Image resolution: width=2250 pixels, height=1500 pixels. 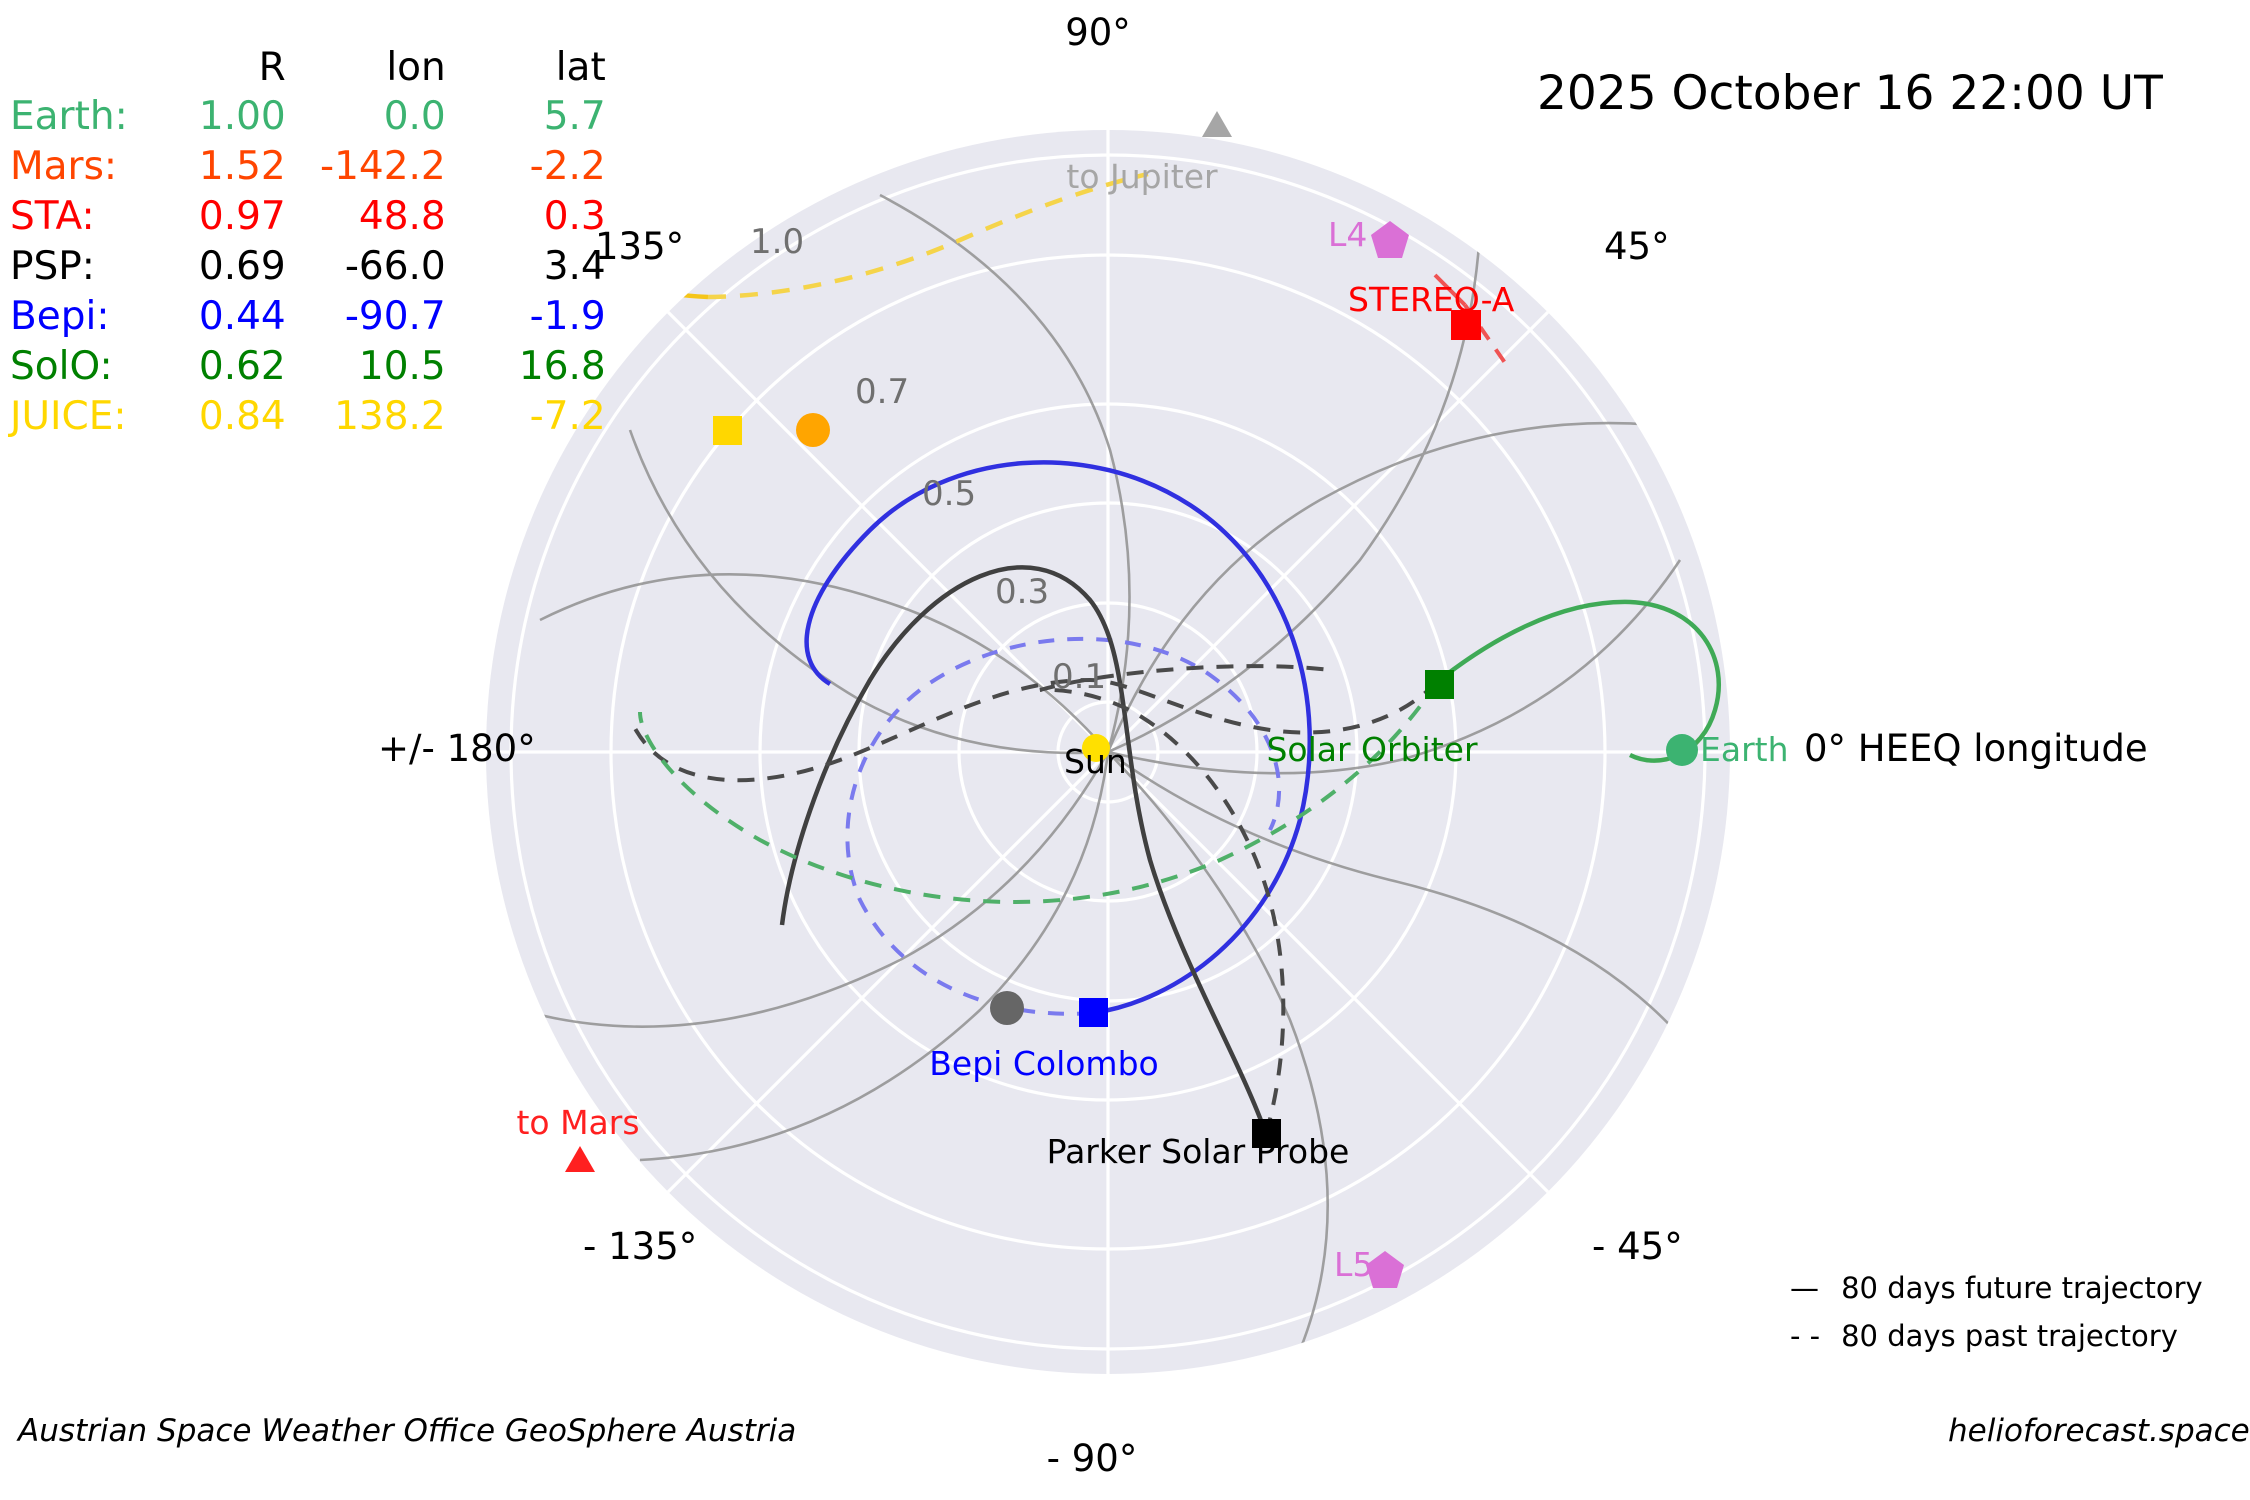 What do you see at coordinates (640, 1246) in the screenshot?
I see `angular-tick-minus135: - 135°` at bounding box center [640, 1246].